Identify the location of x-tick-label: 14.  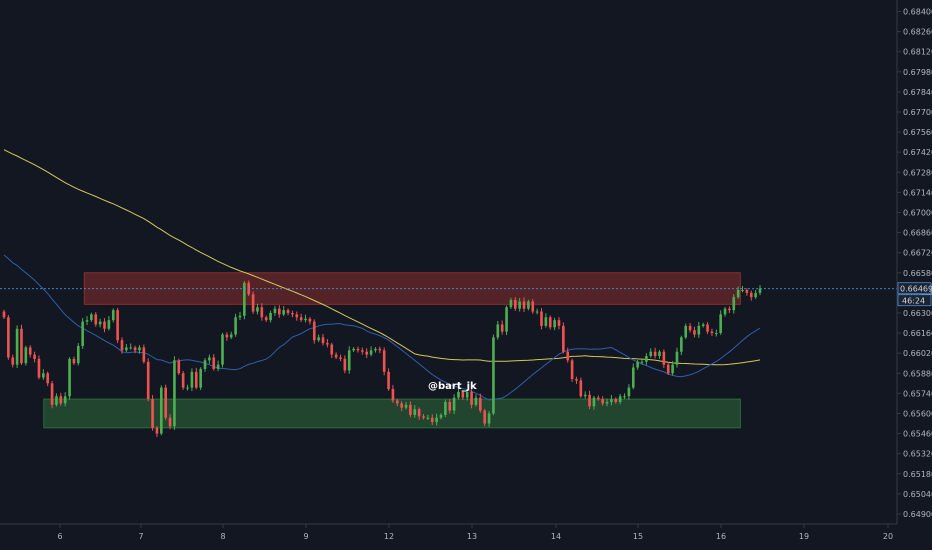
(556, 536).